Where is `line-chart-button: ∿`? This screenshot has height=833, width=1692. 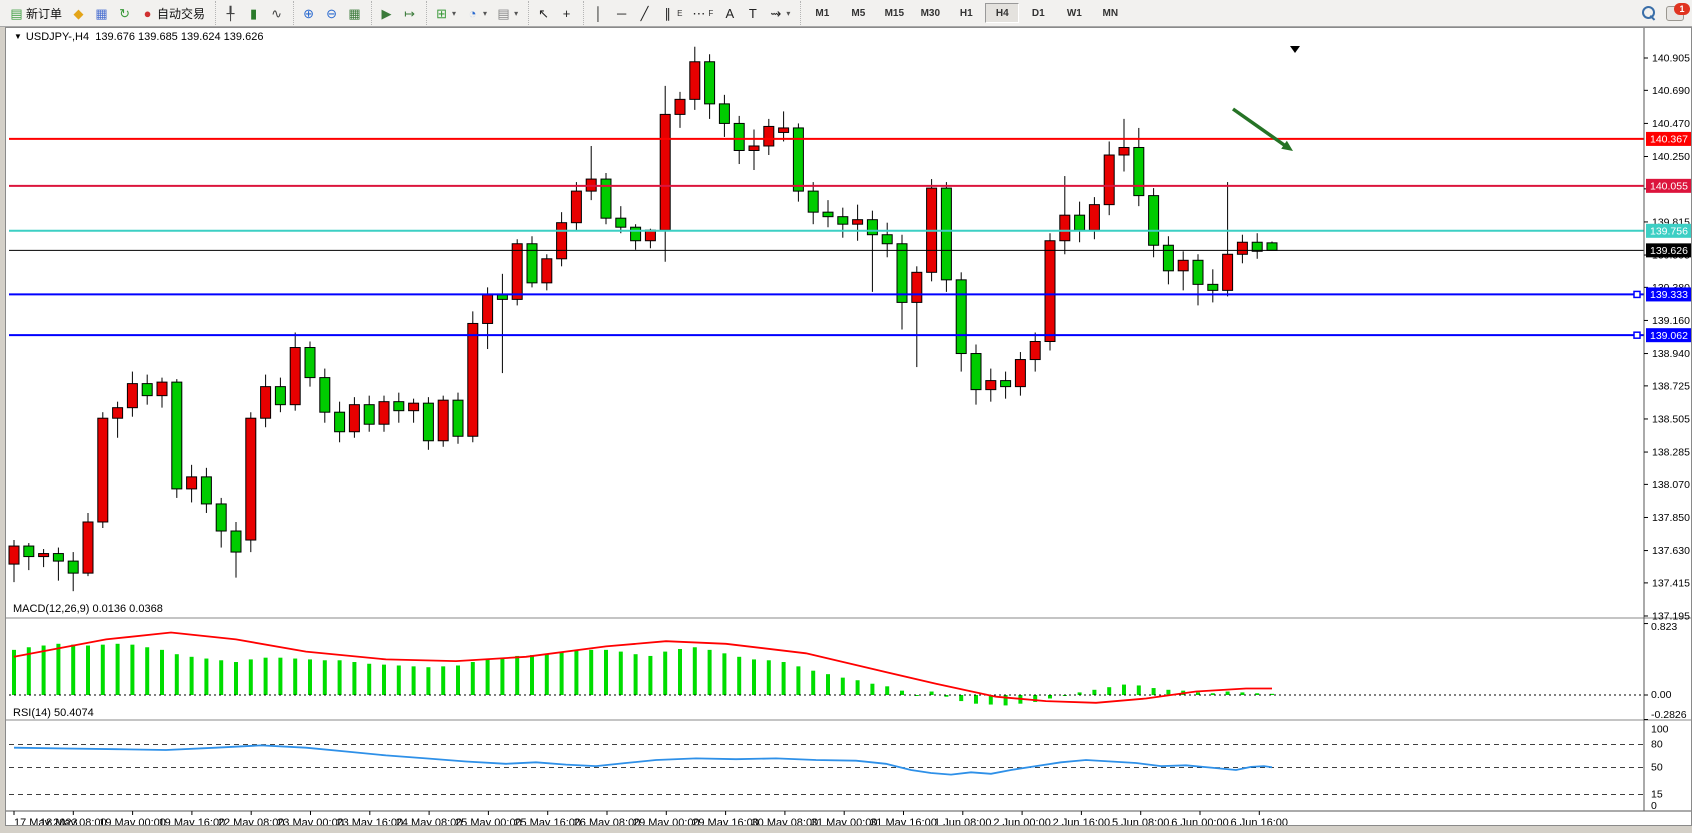
line-chart-button: ∿ is located at coordinates (276, 13).